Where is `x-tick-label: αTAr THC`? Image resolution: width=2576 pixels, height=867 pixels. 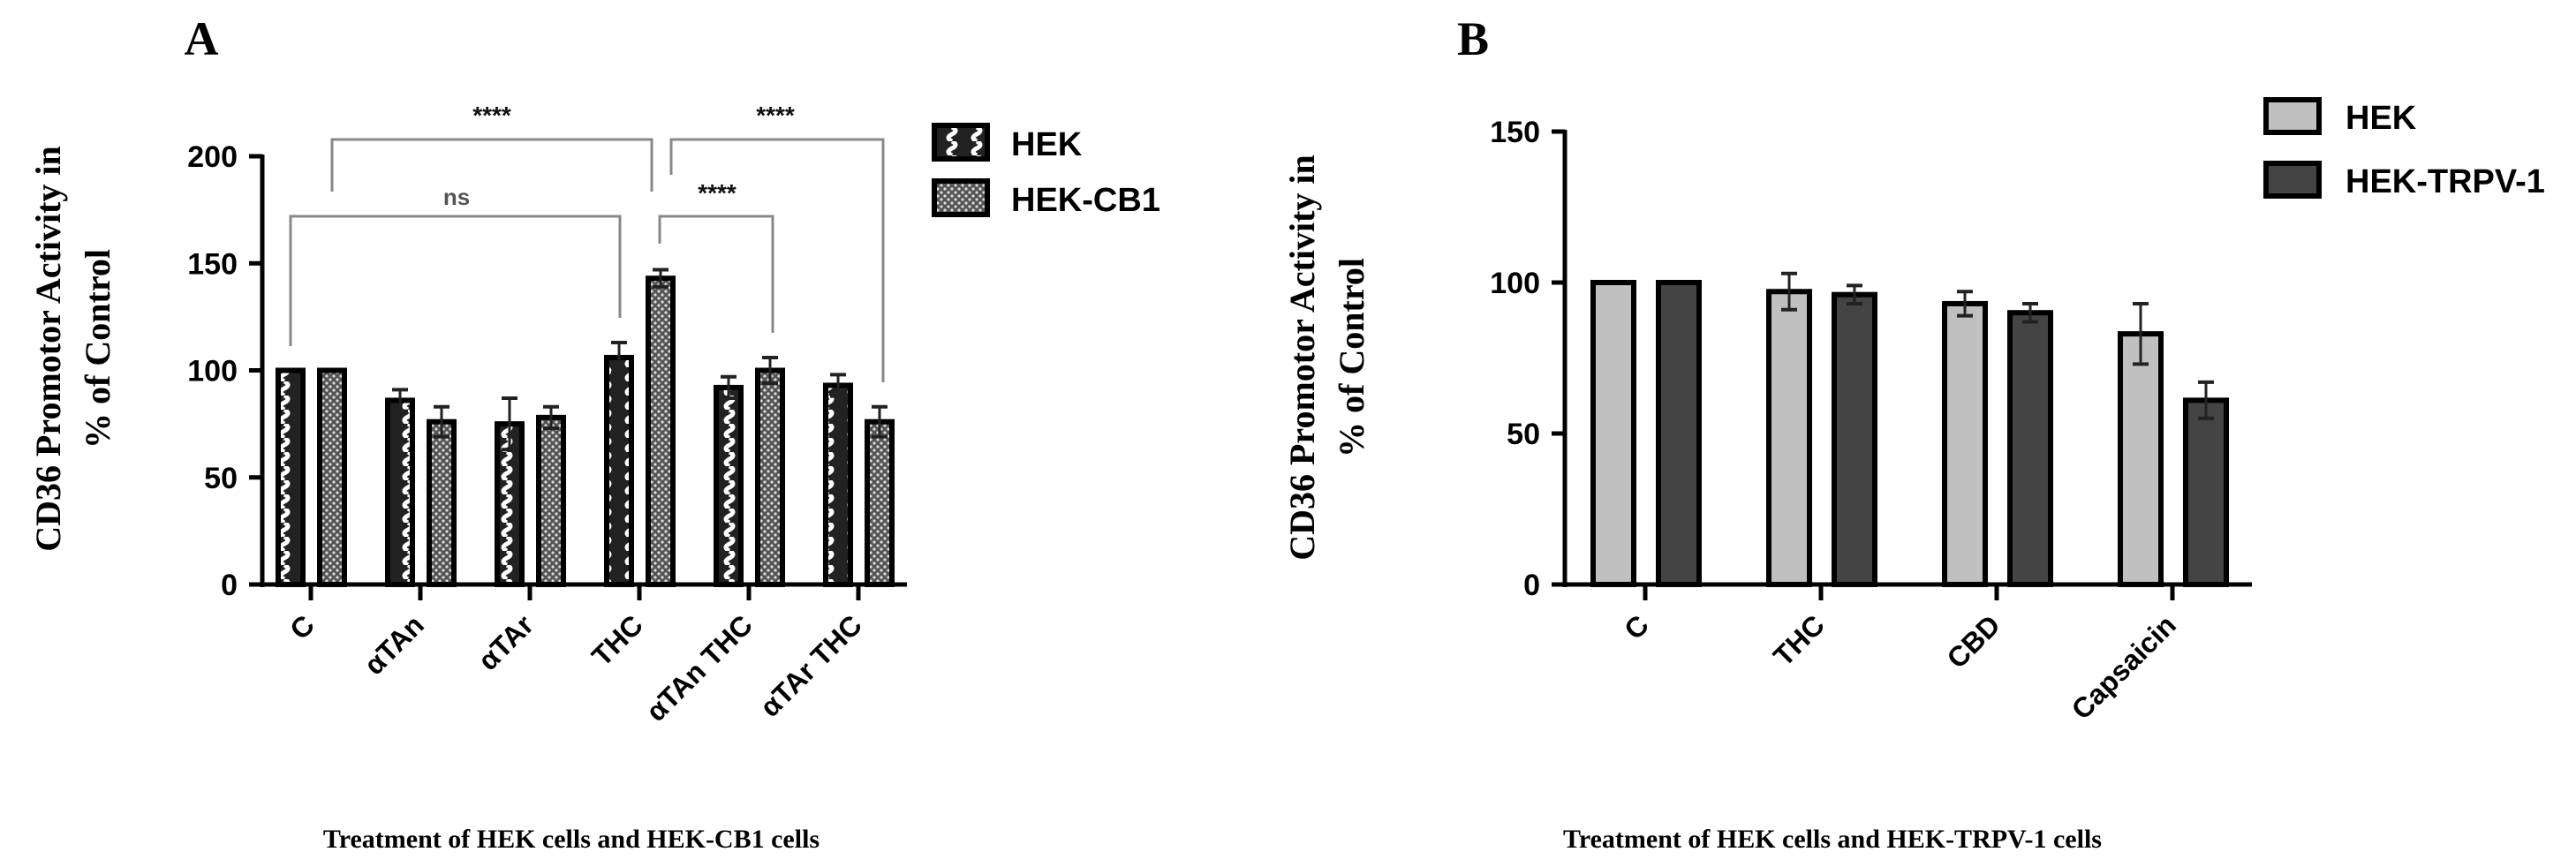
x-tick-label: αTAr THC is located at coordinates (811, 665).